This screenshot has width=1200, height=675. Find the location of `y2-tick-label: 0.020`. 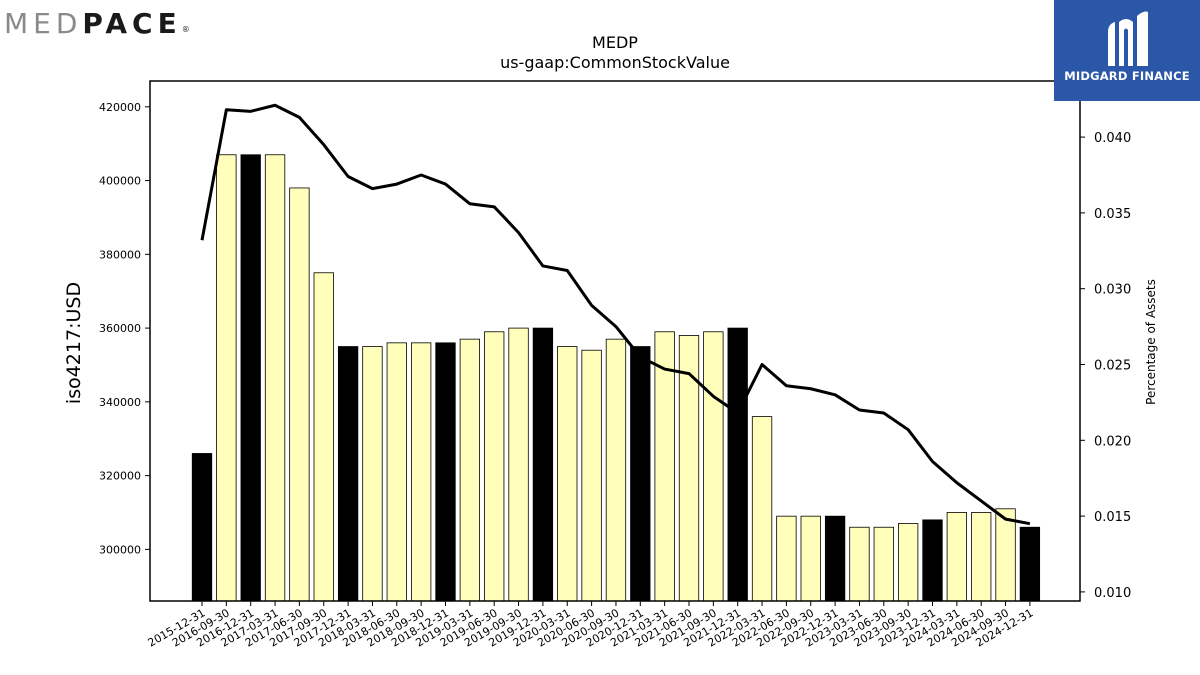

y2-tick-label: 0.020 is located at coordinates (1112, 441).